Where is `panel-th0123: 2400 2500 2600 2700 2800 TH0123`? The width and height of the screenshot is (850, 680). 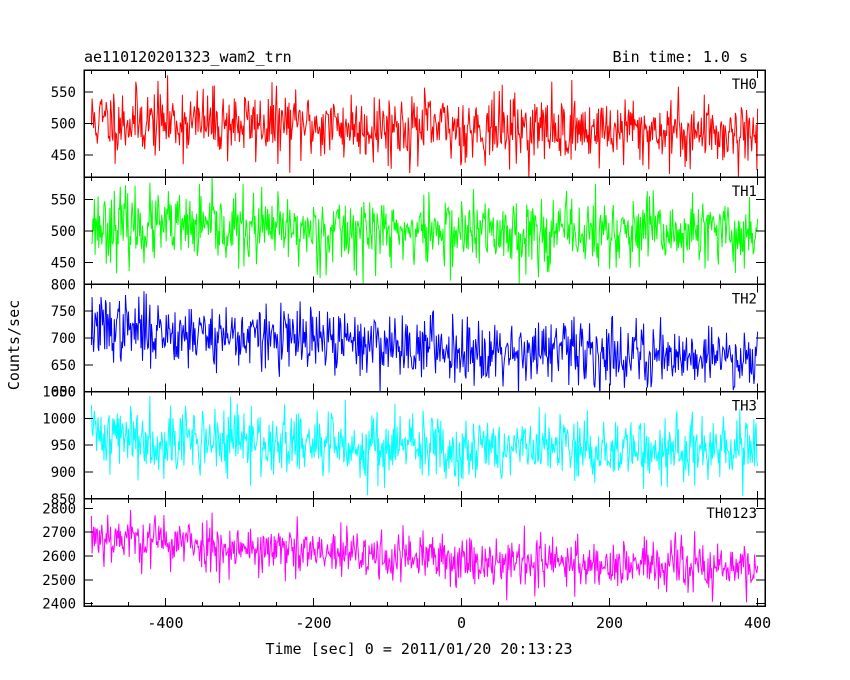 panel-th0123: 2400 2500 2600 2700 2800 TH0123 is located at coordinates (404, 555).